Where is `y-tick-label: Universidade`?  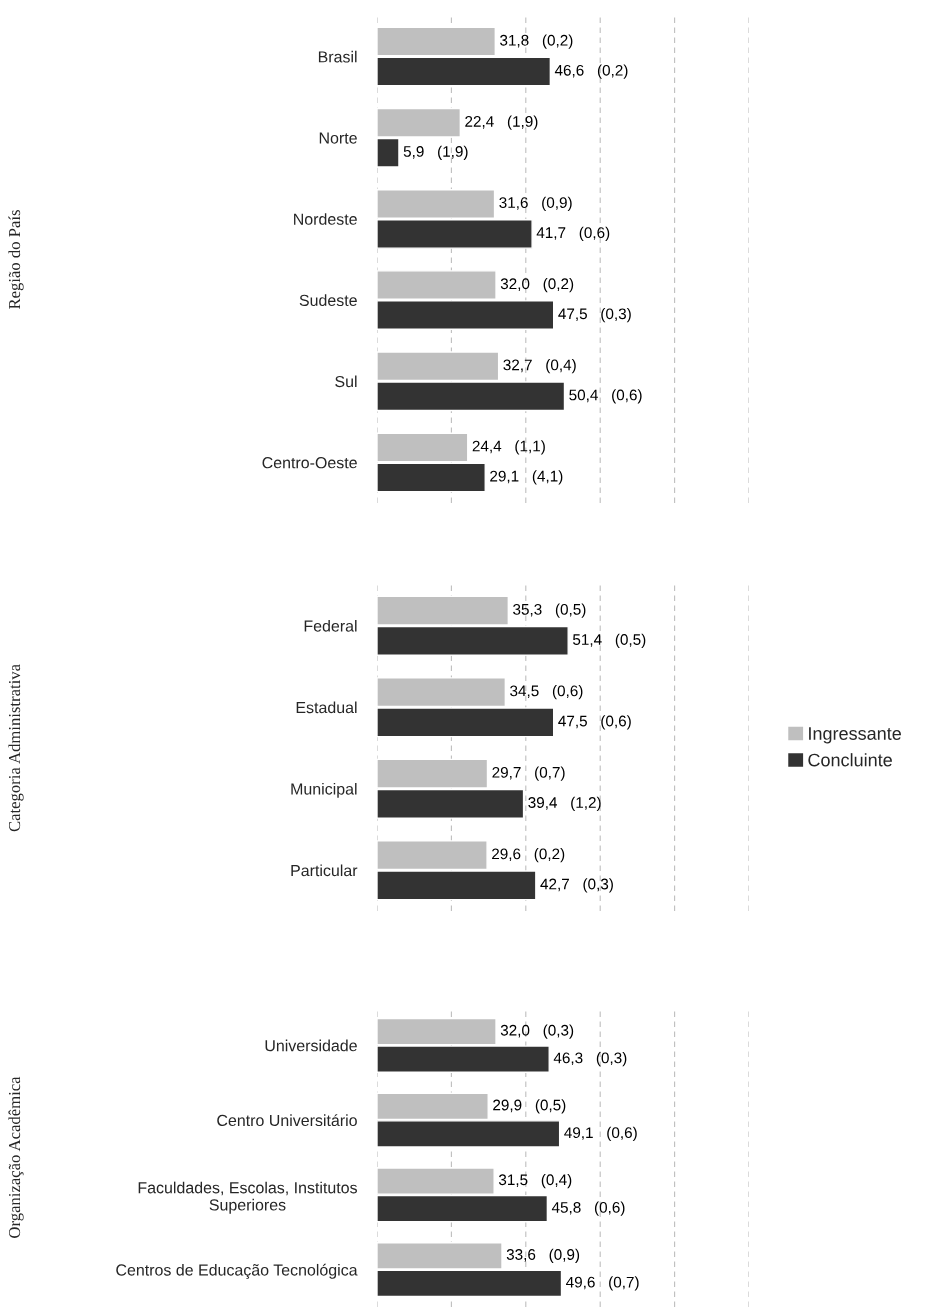
y-tick-label: Universidade is located at coordinates (311, 1045).